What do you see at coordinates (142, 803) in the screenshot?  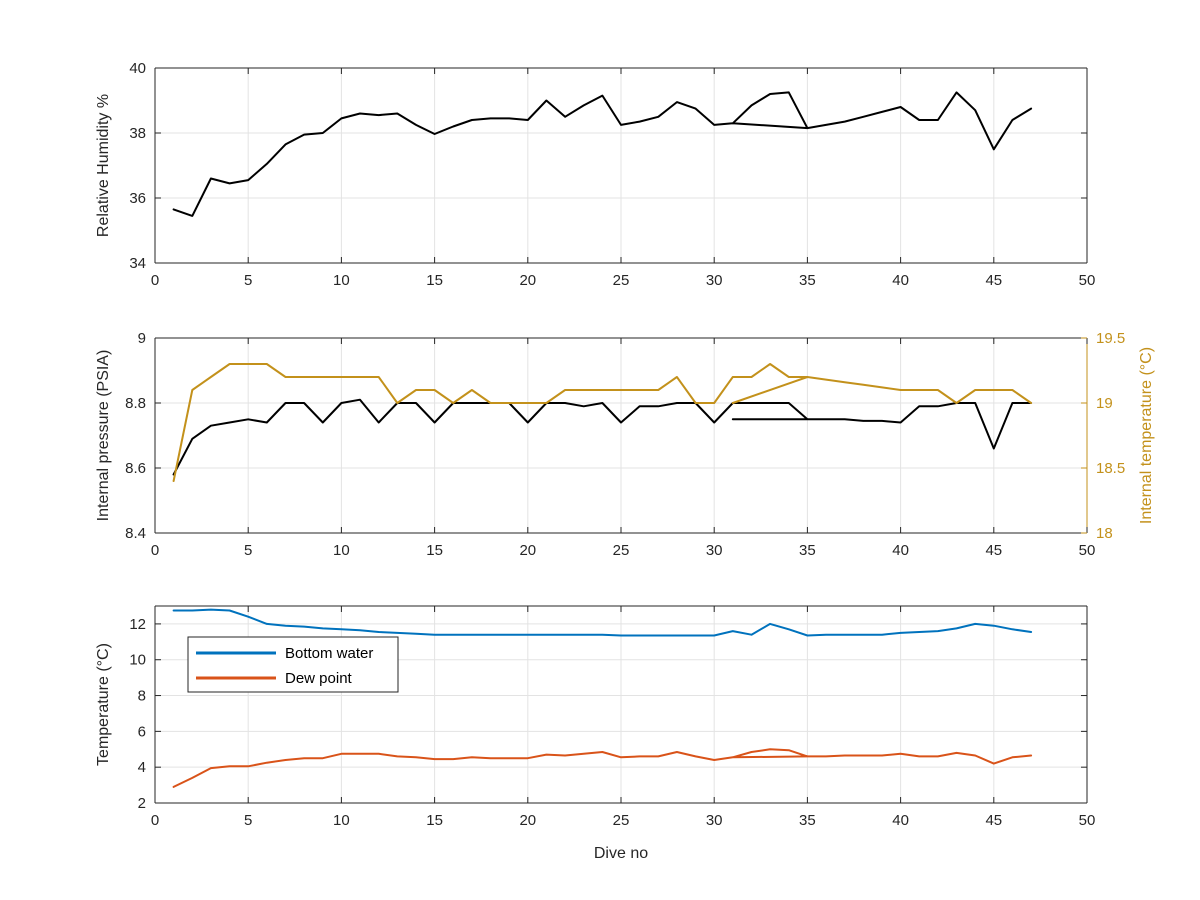 I see `y-tick-label: 2` at bounding box center [142, 803].